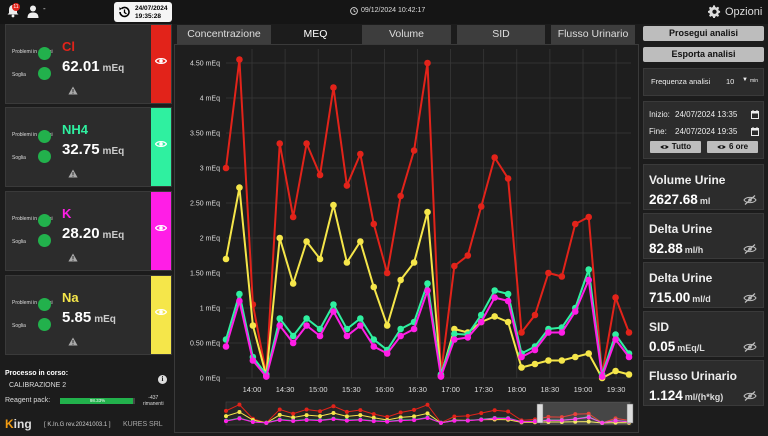  What do you see at coordinates (714, 11) in the screenshot?
I see `gear-icon` at bounding box center [714, 11].